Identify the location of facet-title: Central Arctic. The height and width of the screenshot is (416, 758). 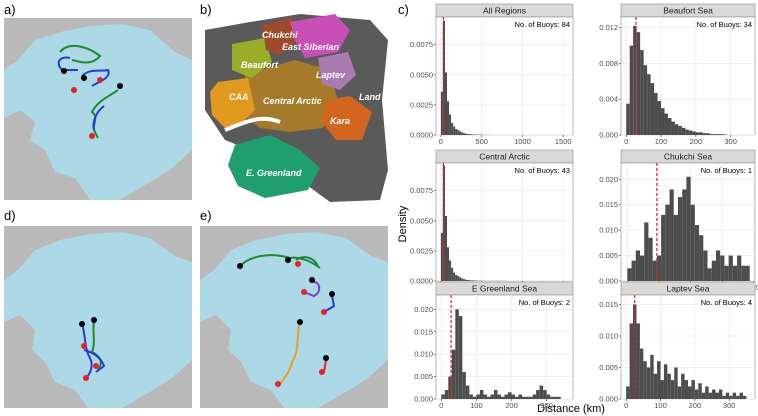
(504, 157).